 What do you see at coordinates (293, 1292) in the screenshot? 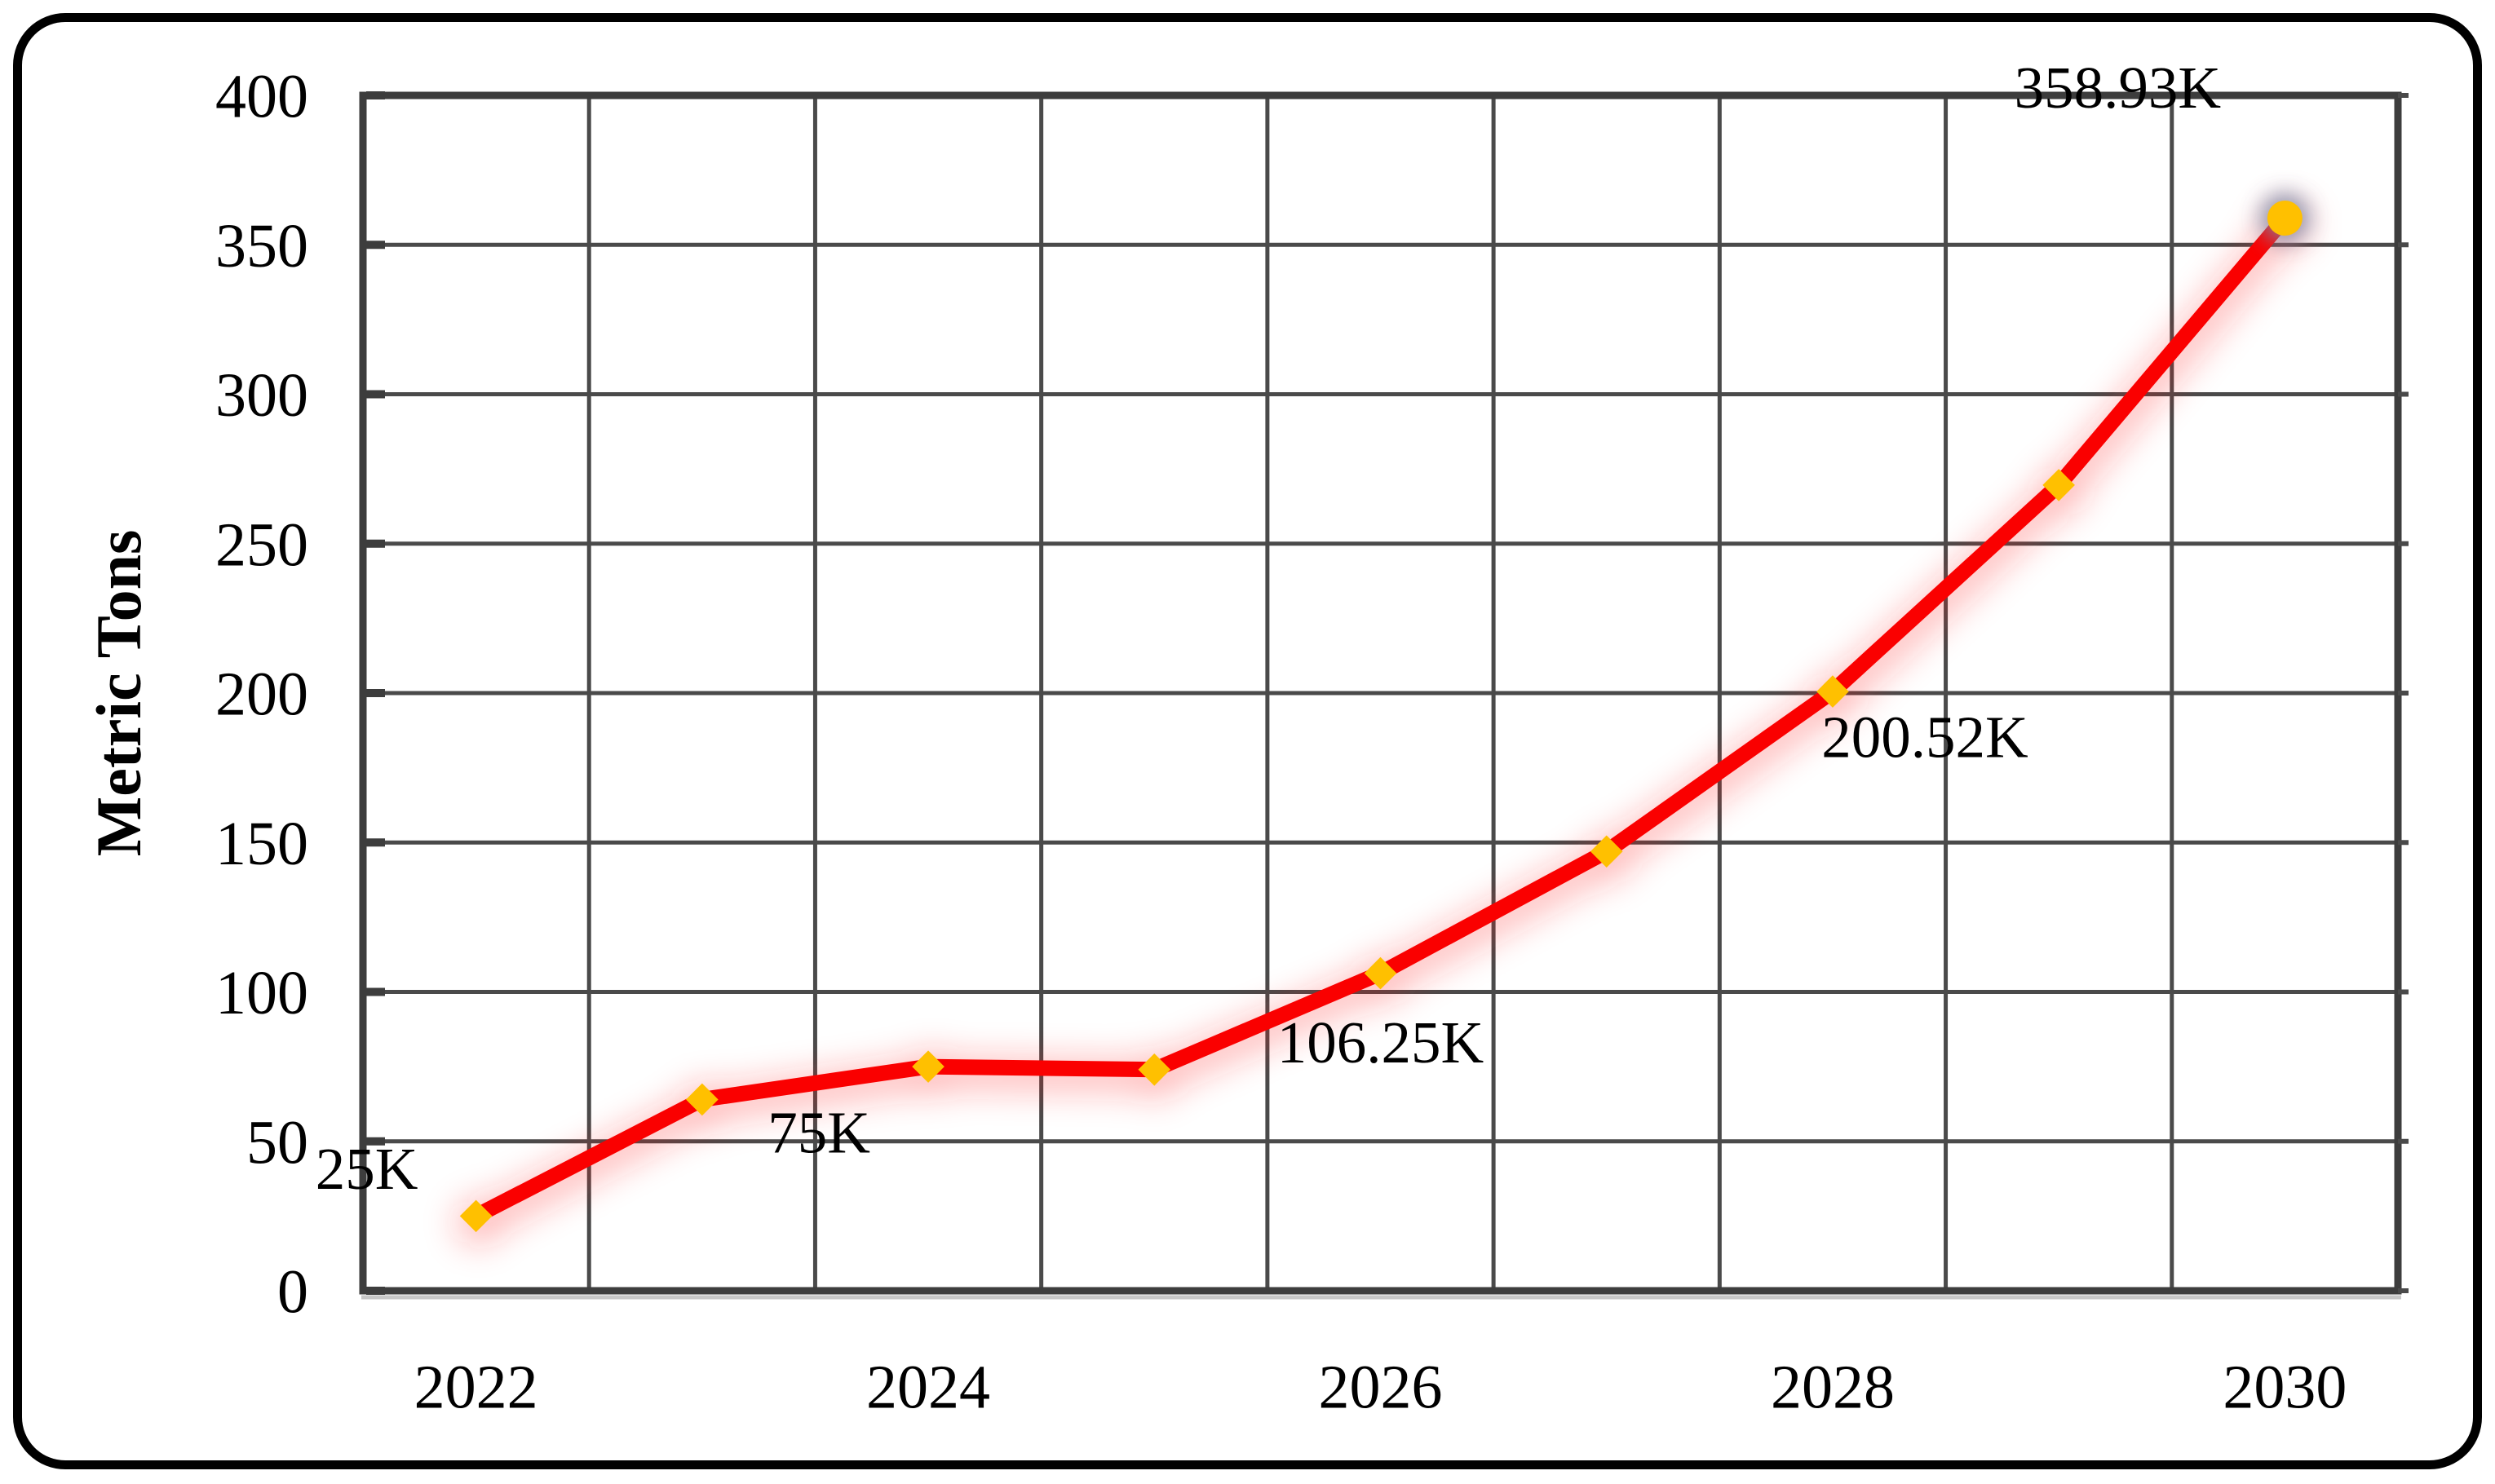
I see `y-tick-label: 0` at bounding box center [293, 1292].